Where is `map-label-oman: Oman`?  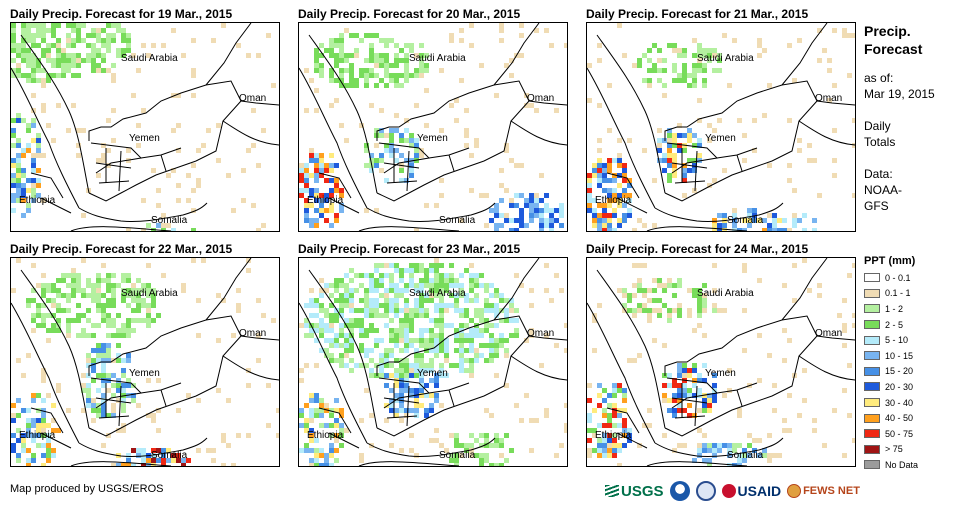
map-label-oman: Oman is located at coordinates (829, 333).